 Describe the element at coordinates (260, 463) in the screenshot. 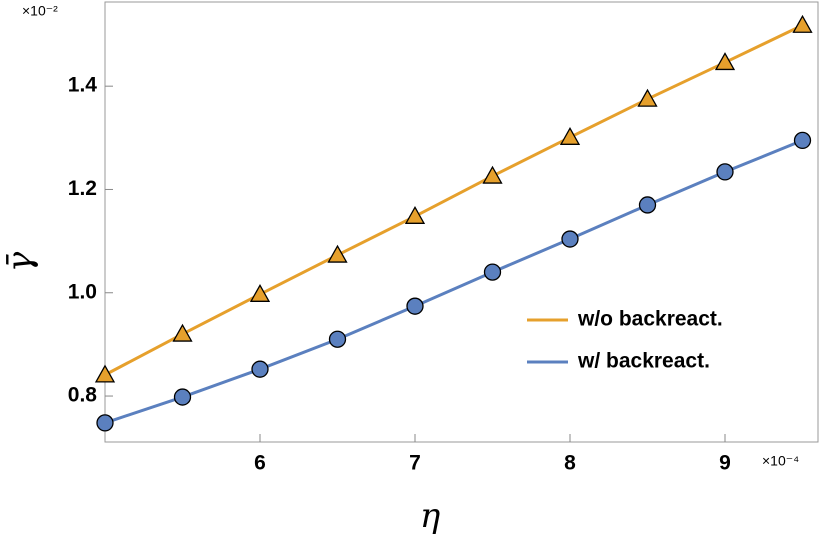

I see `x-tick-label: 6` at that location.